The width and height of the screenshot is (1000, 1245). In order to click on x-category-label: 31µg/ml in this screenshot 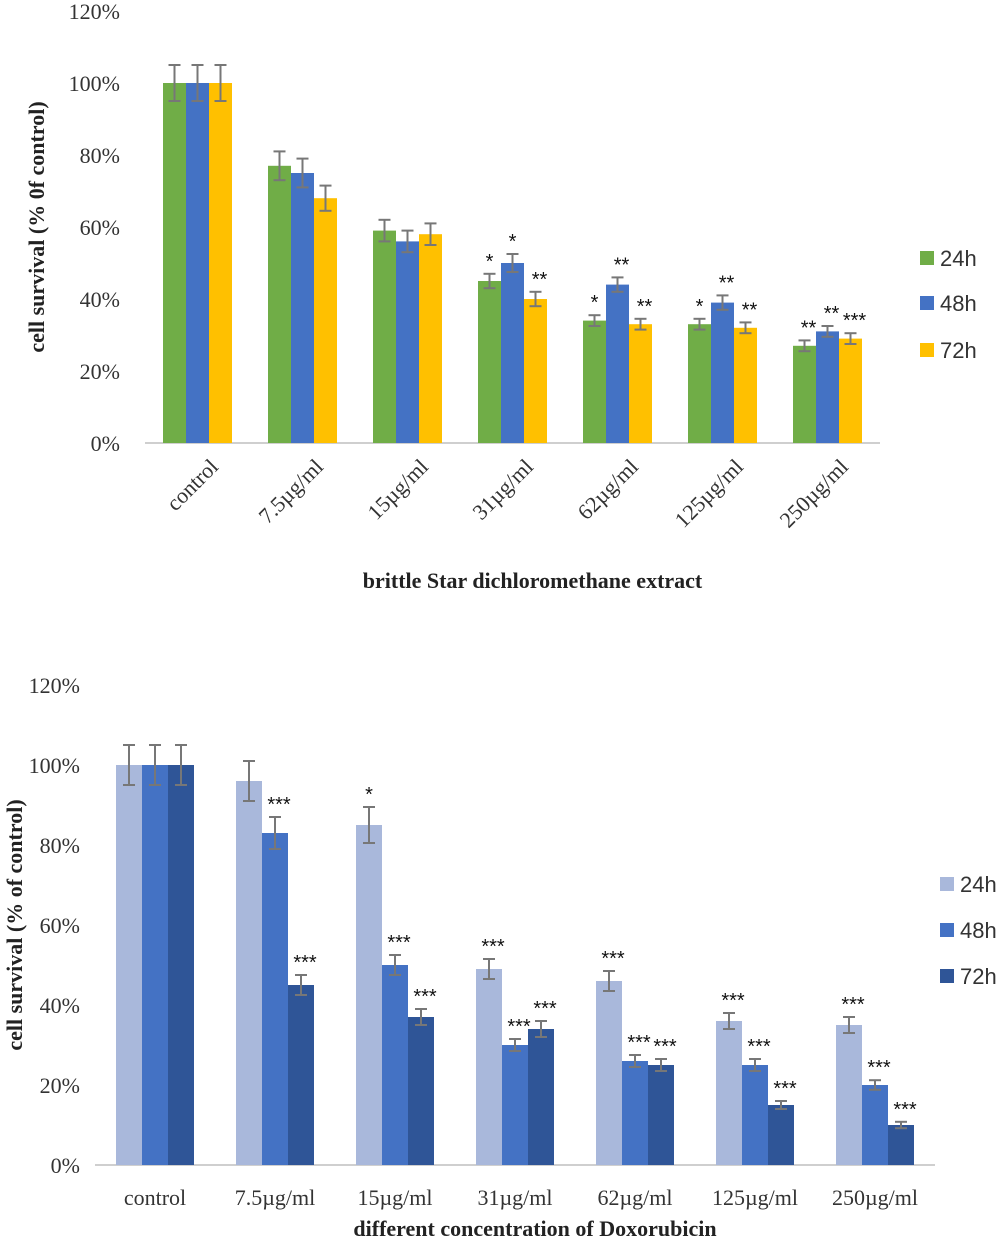, I will do `click(502, 489)`.